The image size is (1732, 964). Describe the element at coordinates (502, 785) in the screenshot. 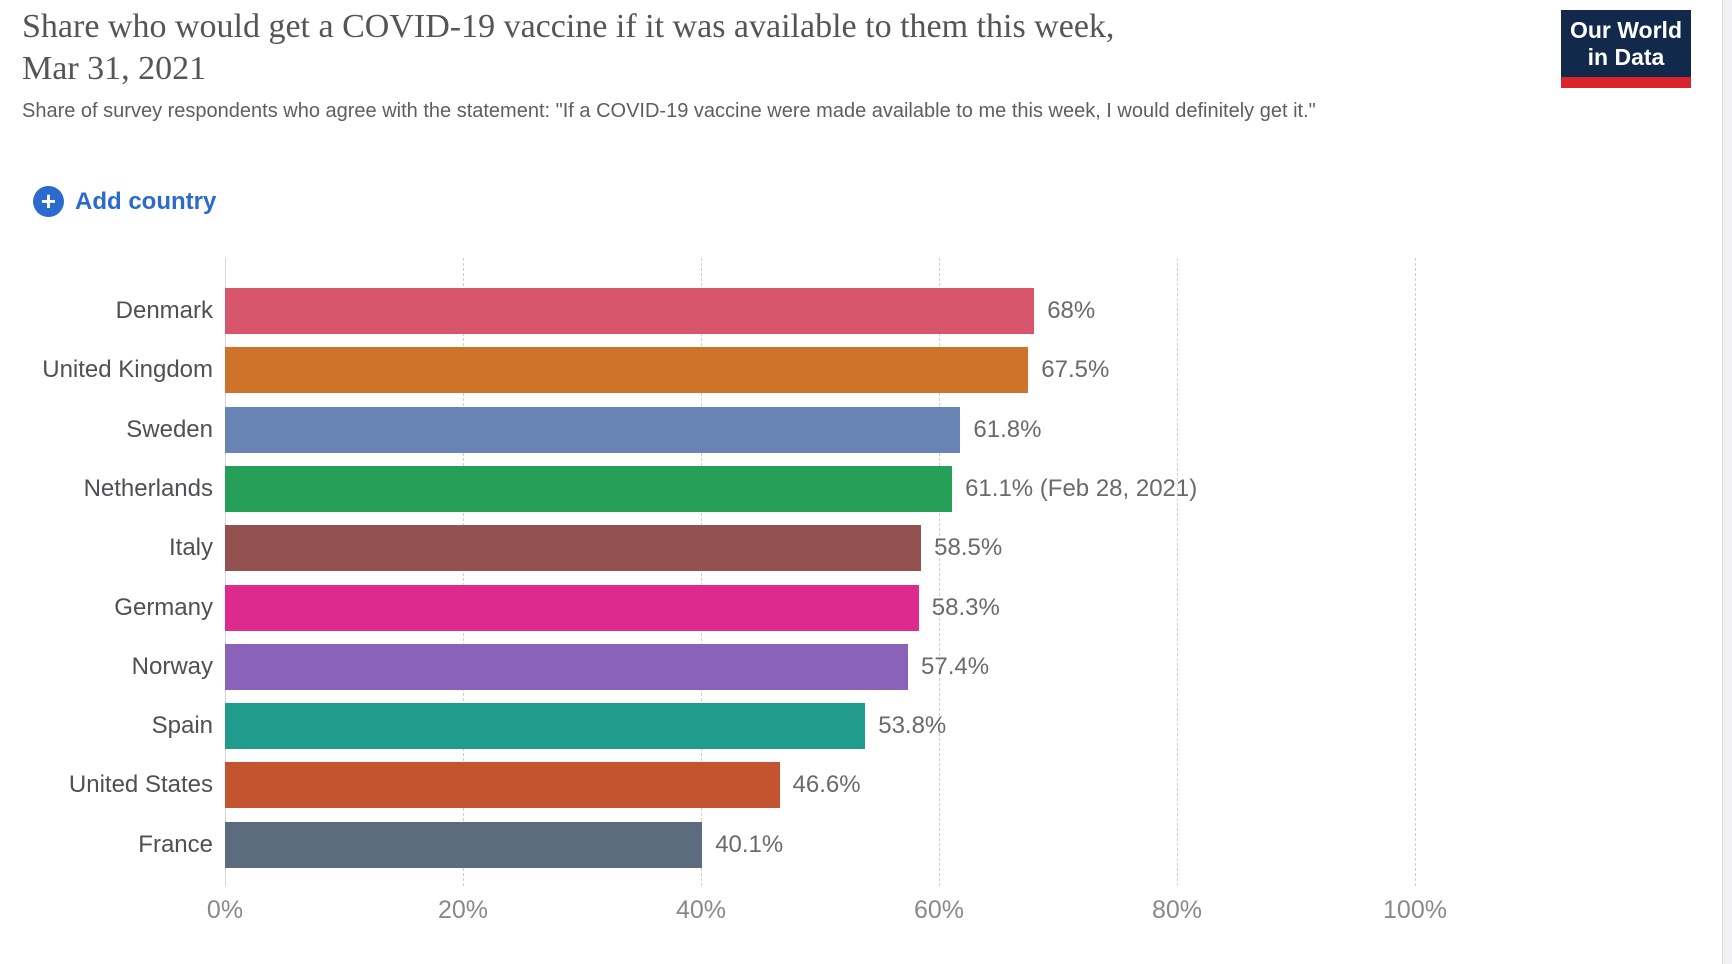

I see `bar-united-states` at that location.